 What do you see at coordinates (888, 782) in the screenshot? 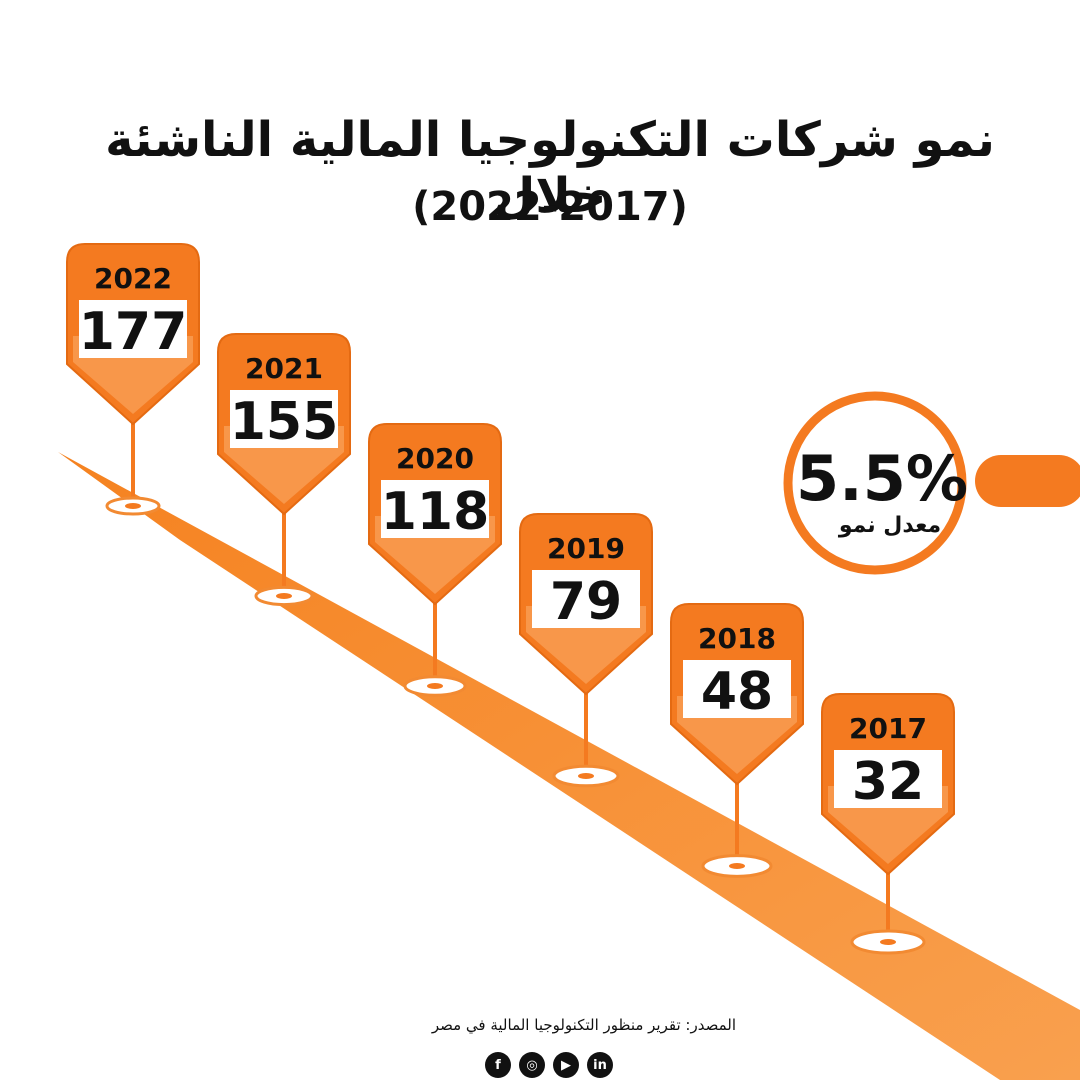
I see `value-label: 32` at bounding box center [888, 782].